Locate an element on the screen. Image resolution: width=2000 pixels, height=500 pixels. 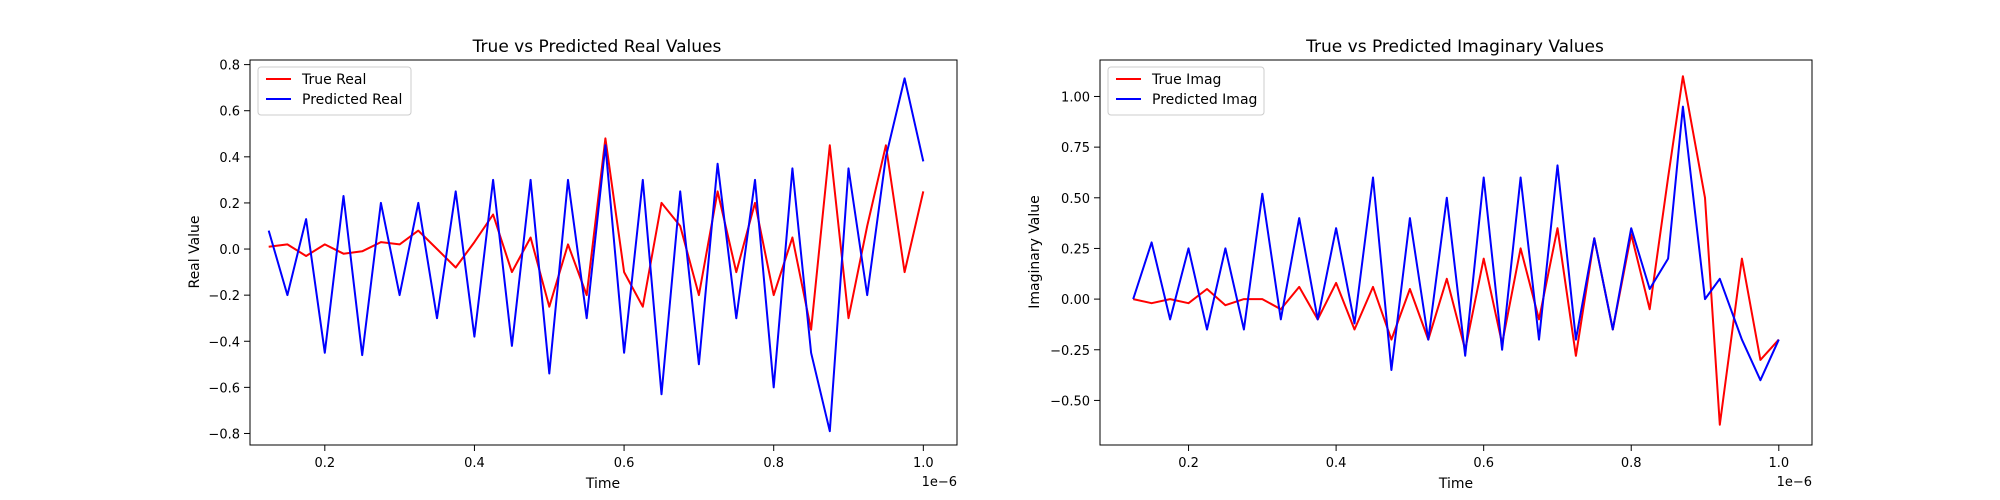
chart-title: True vs Predicted Real Values is located at coordinates (597, 47).